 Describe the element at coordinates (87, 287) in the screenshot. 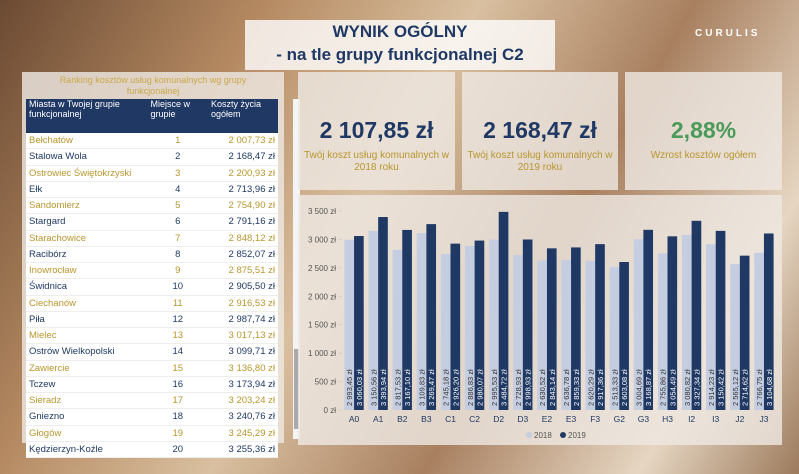

I see `table-cell: Świdnica` at that location.